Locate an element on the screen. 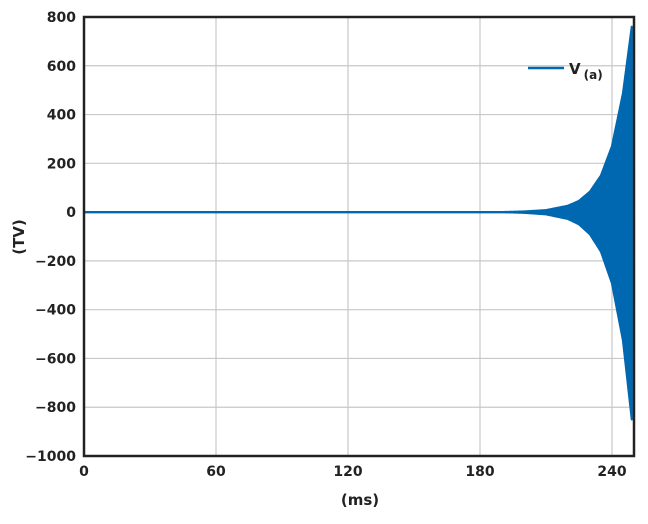 The width and height of the screenshot is (648, 524). y-tick-label: −800 is located at coordinates (55, 408).